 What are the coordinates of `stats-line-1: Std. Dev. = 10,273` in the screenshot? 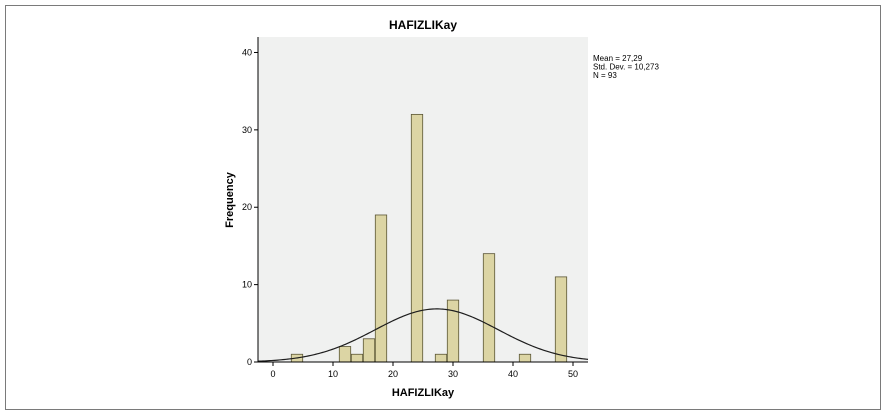 It's located at (626, 67).